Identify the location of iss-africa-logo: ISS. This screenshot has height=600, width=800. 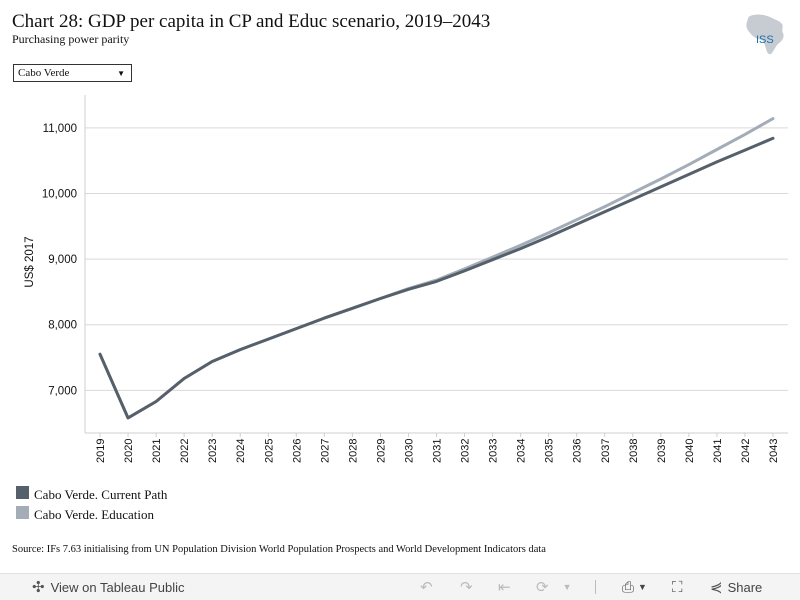
(765, 34).